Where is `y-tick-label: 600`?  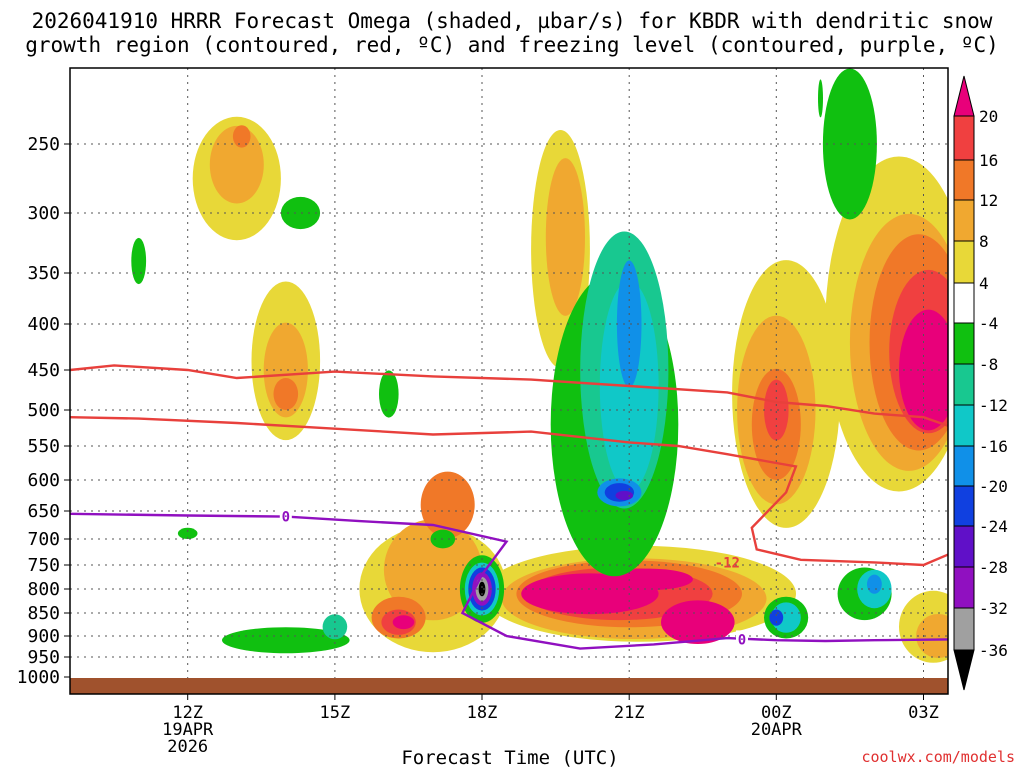
y-tick-label: 600 is located at coordinates (43, 480).